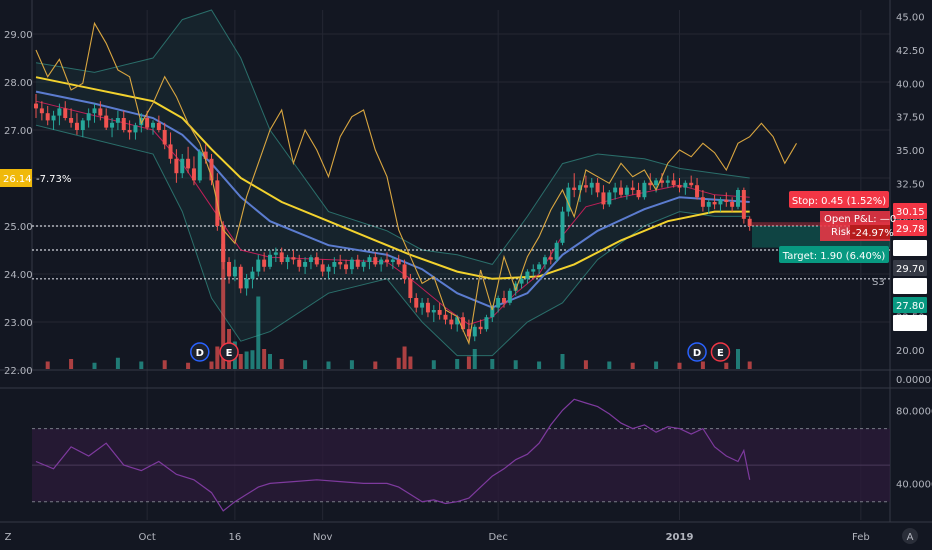 This screenshot has height=550, width=932. Describe the element at coordinates (561, 352) in the screenshot. I see `event-markers: DEDEE` at that location.